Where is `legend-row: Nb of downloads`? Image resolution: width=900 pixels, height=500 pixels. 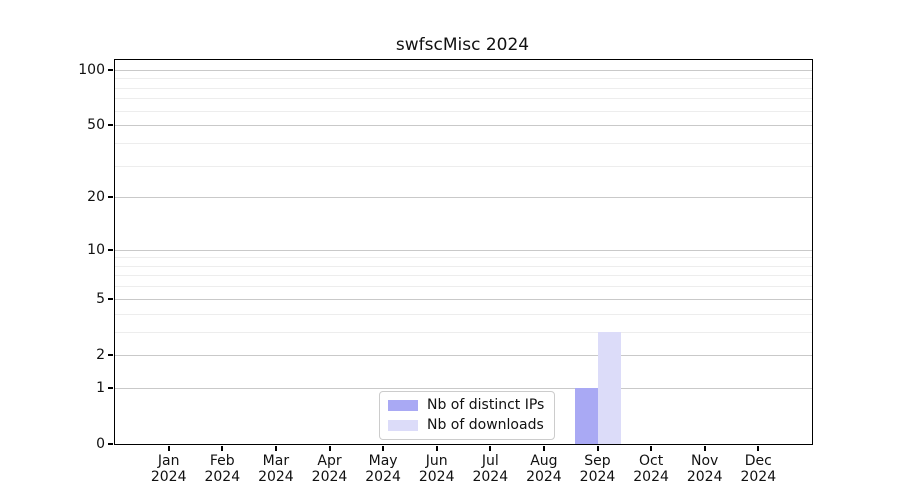
legend-row: Nb of downloads is located at coordinates (466, 425).